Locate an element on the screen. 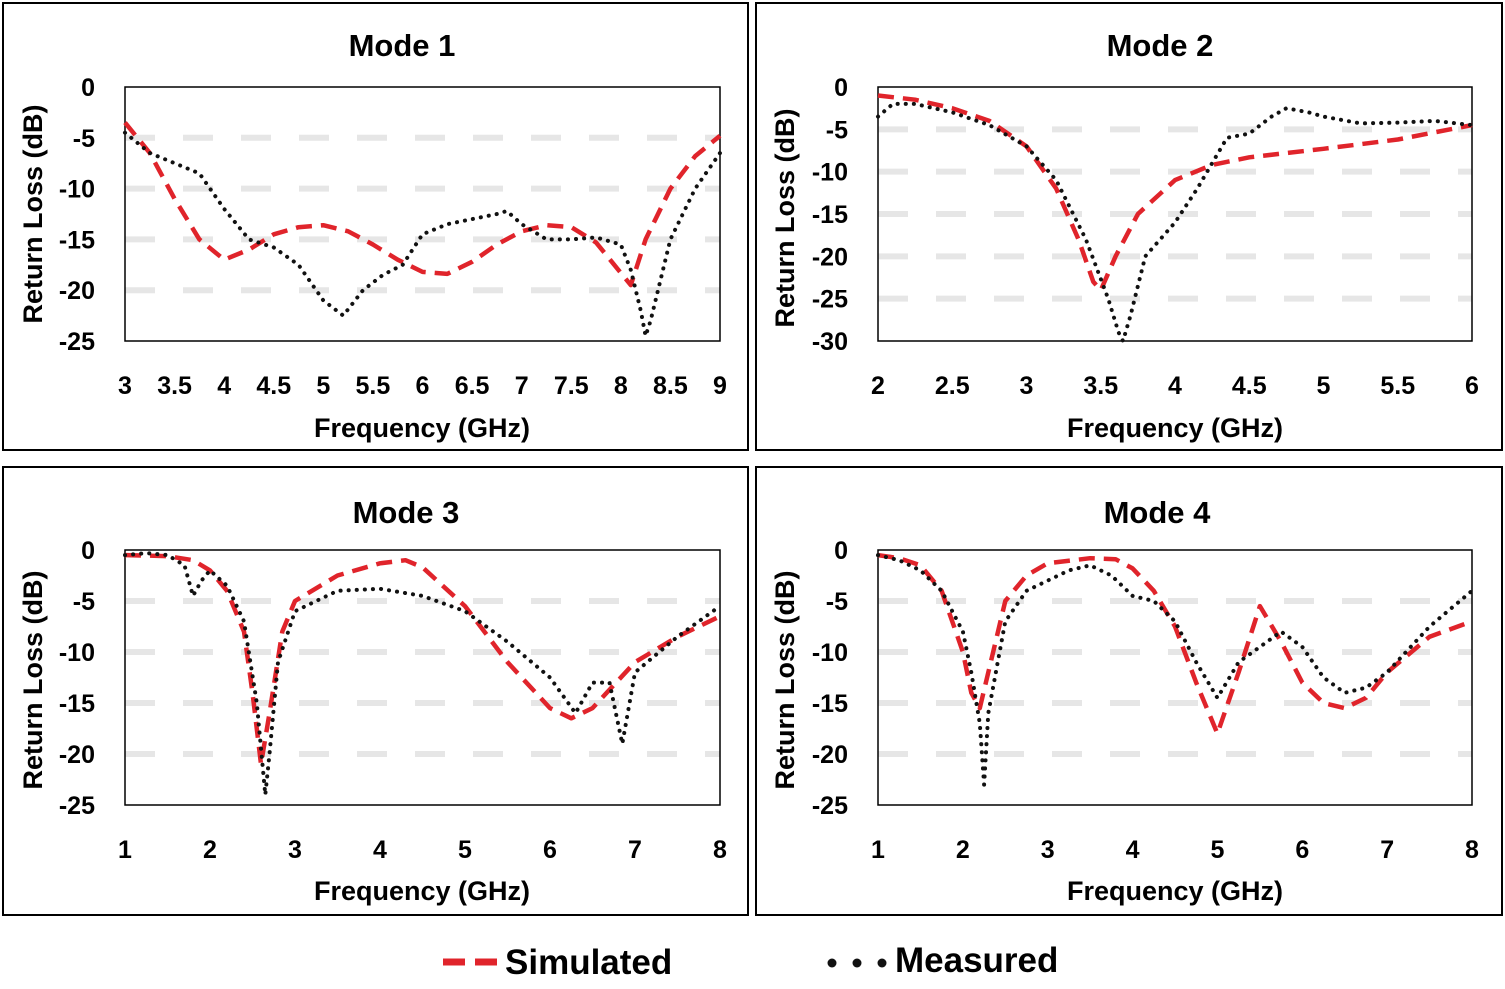  x-axis-label-mode-1: Frequency (GHz) is located at coordinates (422, 428).